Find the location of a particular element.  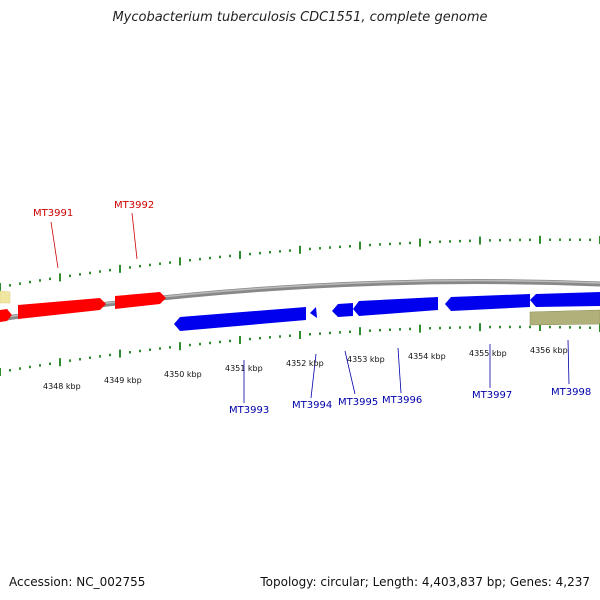

gene-label-mt3998: MT3998 is located at coordinates (571, 392).